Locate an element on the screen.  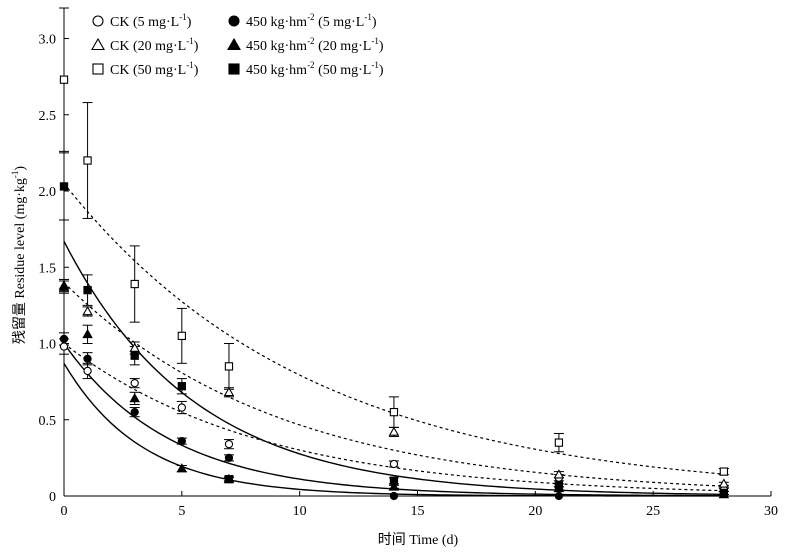
legend-label-part: CK (50 mg·L is located at coordinates (148, 70).